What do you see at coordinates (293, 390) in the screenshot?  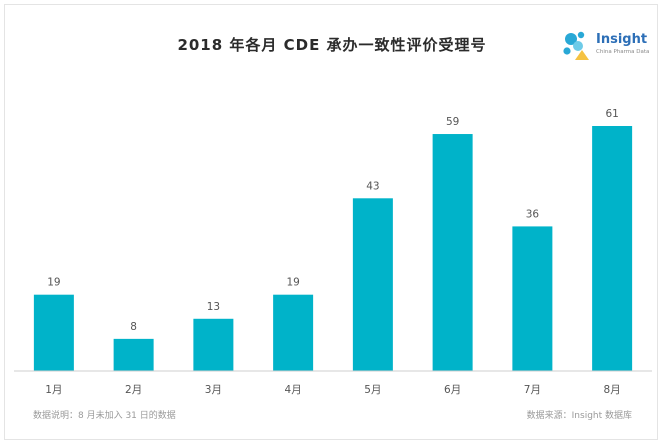 I see `x-tick-4: 4月` at bounding box center [293, 390].